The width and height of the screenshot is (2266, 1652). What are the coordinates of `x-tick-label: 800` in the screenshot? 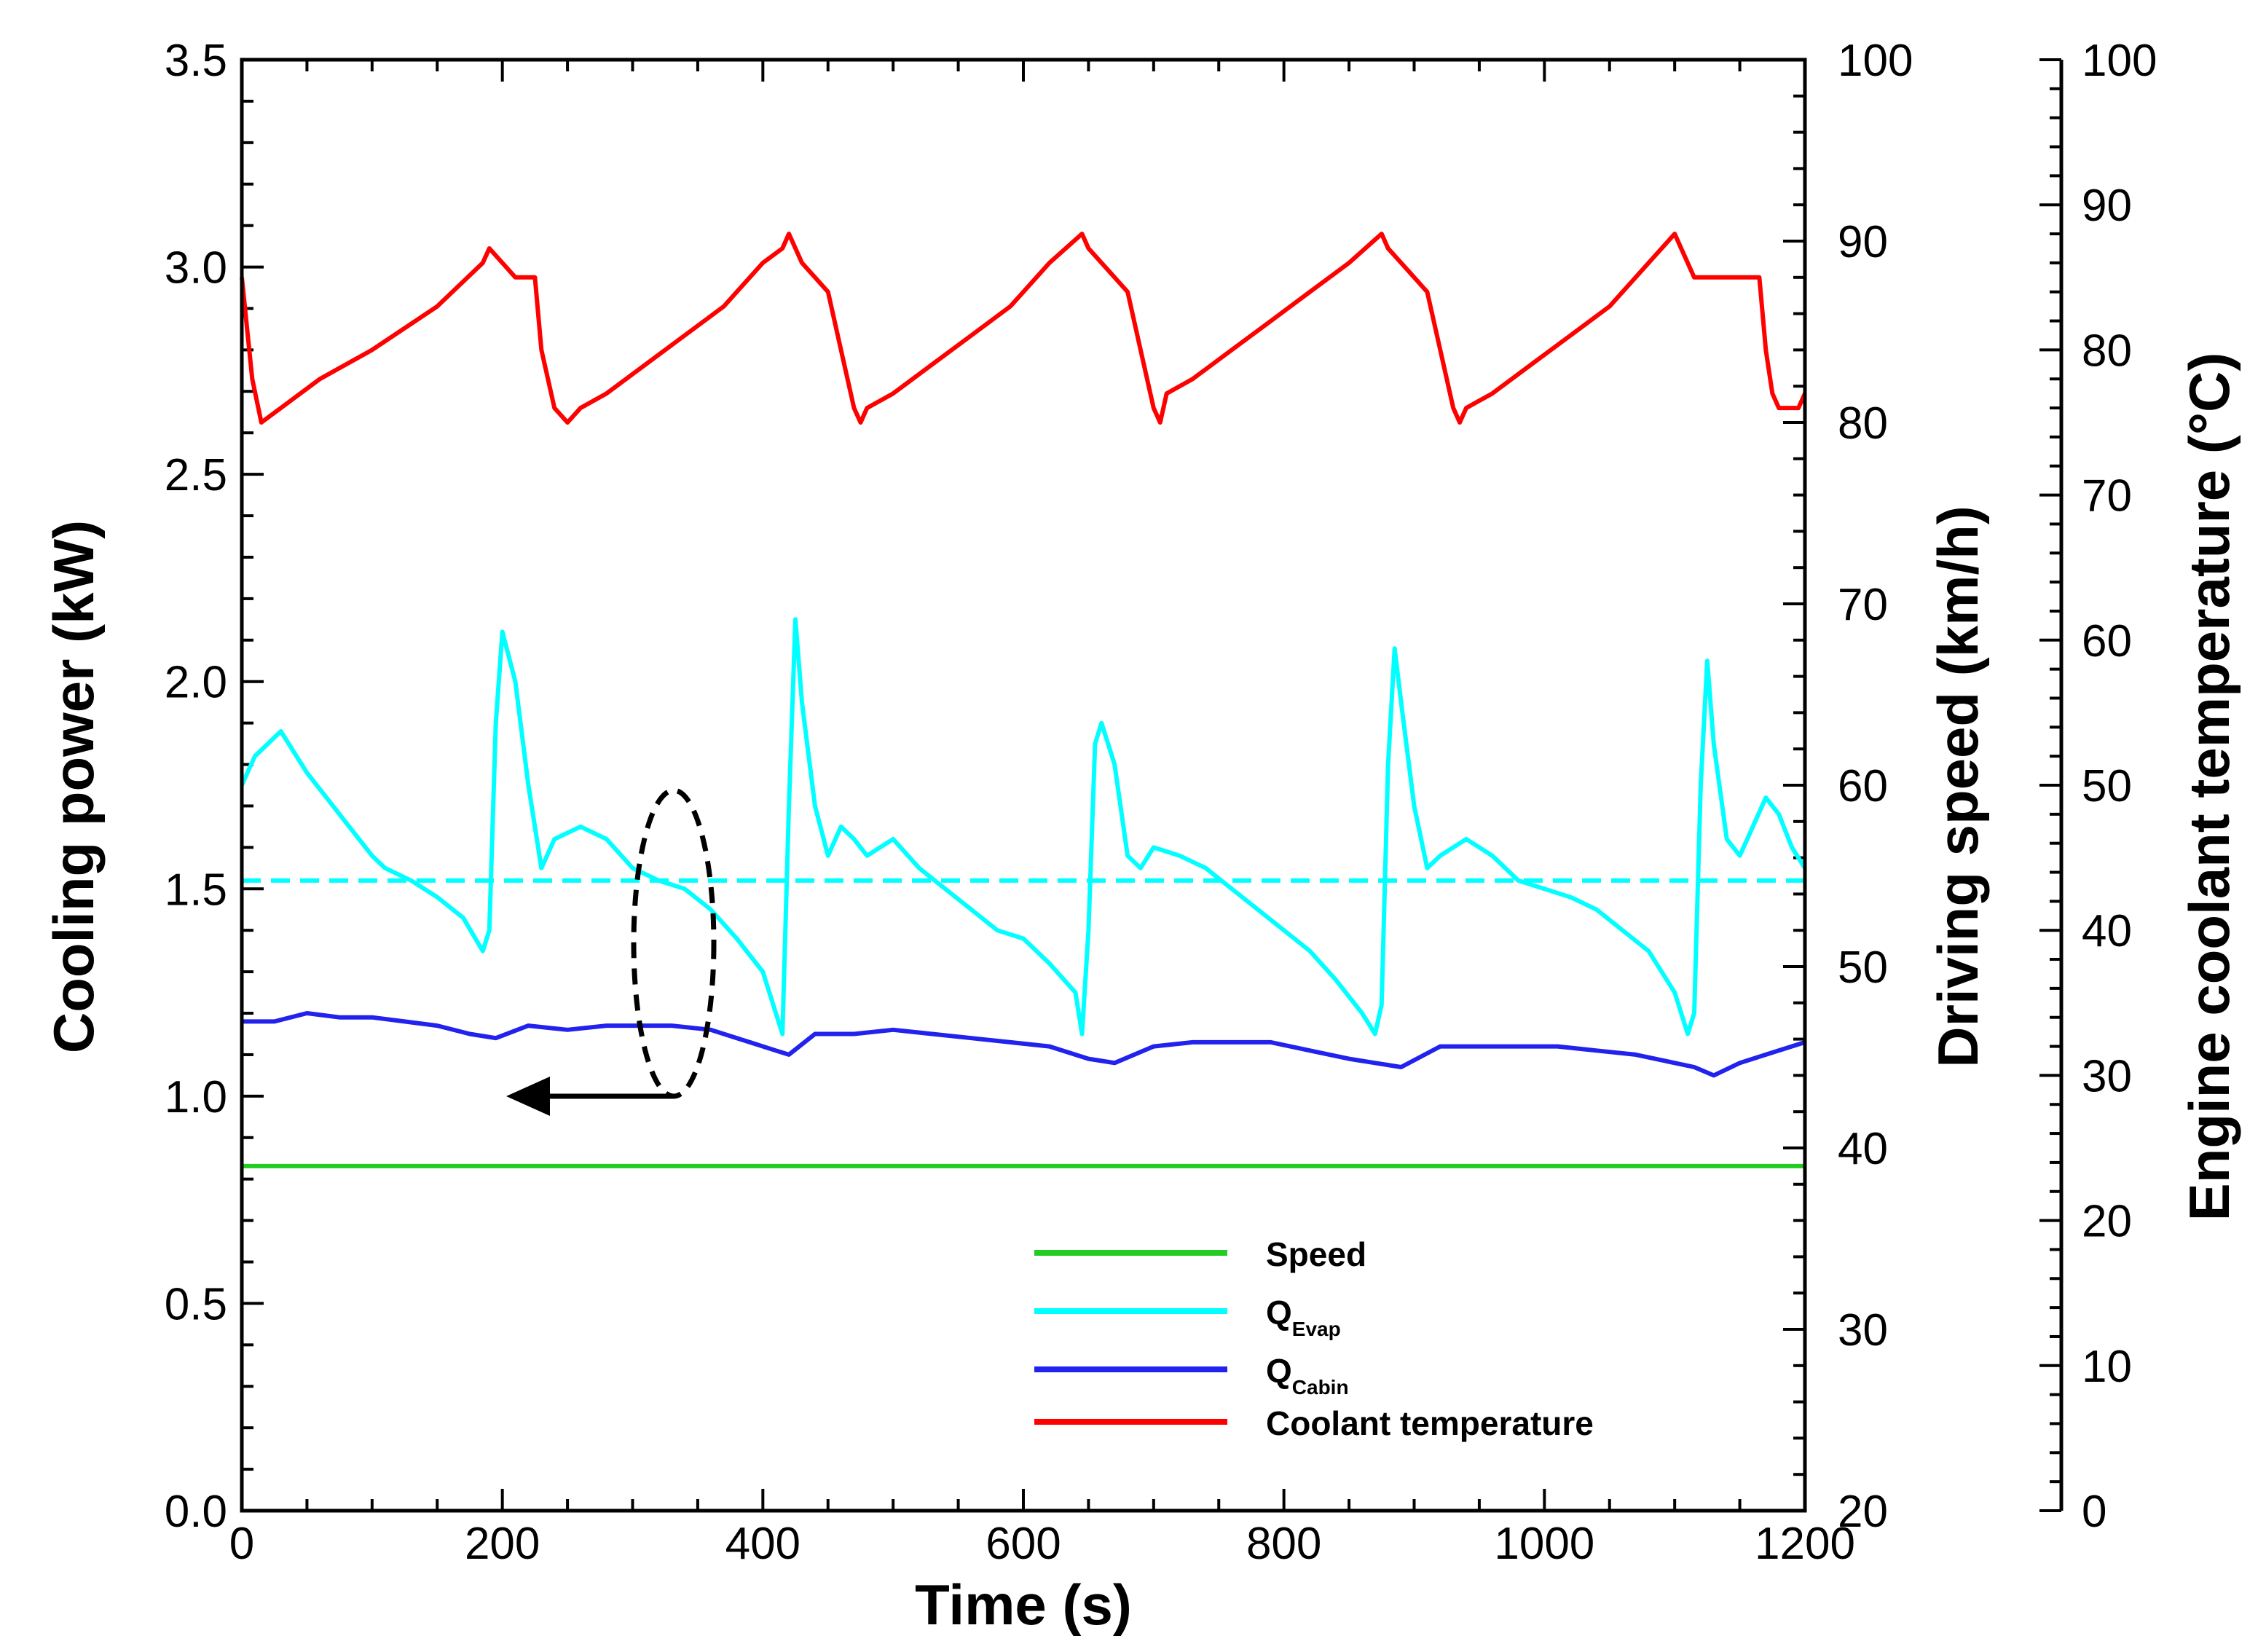 It's located at (1283, 1544).